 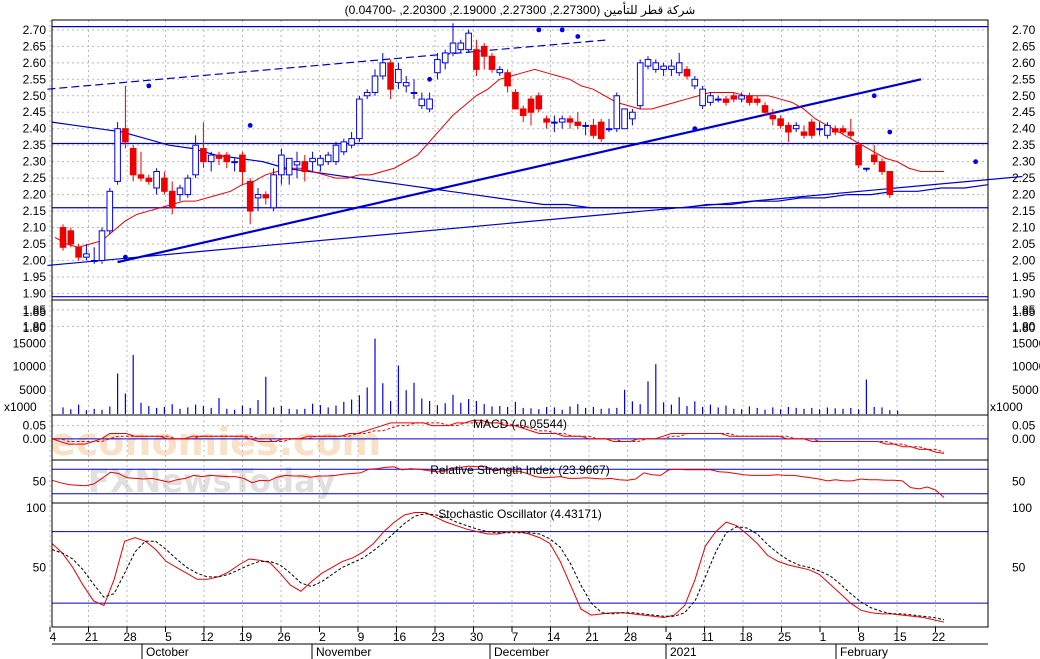 I want to click on price-tick-left: 2.45, so click(x=35, y=112).